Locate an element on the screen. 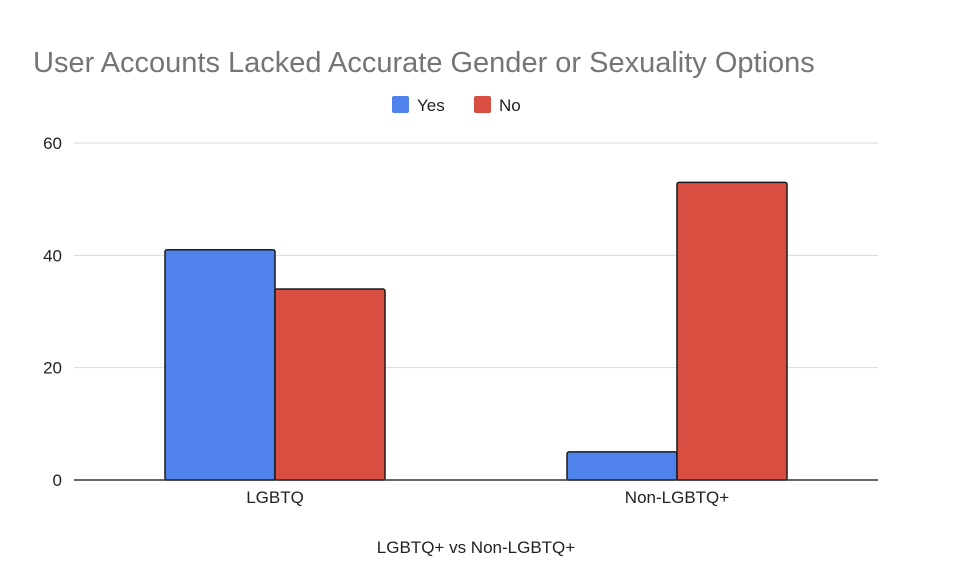  legend-swatch-no is located at coordinates (482, 104).